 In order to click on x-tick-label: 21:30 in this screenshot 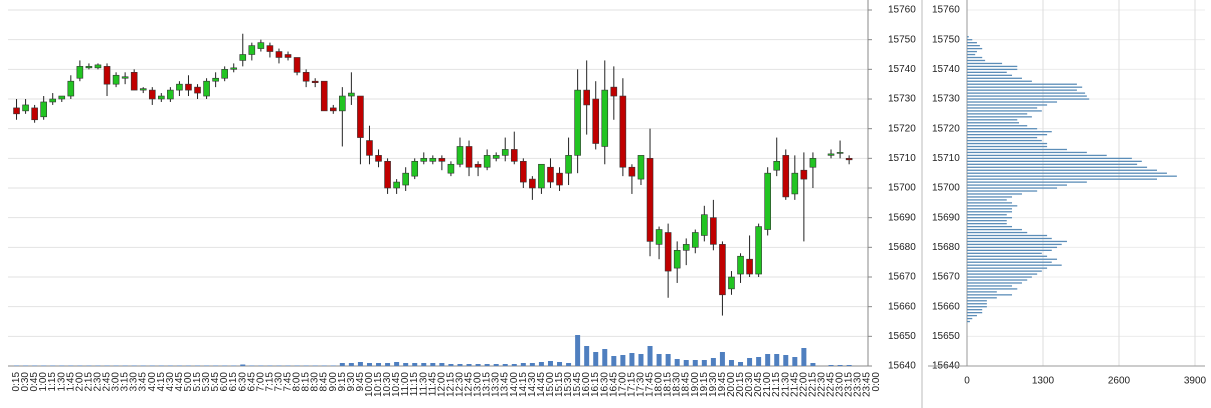, I will do `click(785, 384)`.